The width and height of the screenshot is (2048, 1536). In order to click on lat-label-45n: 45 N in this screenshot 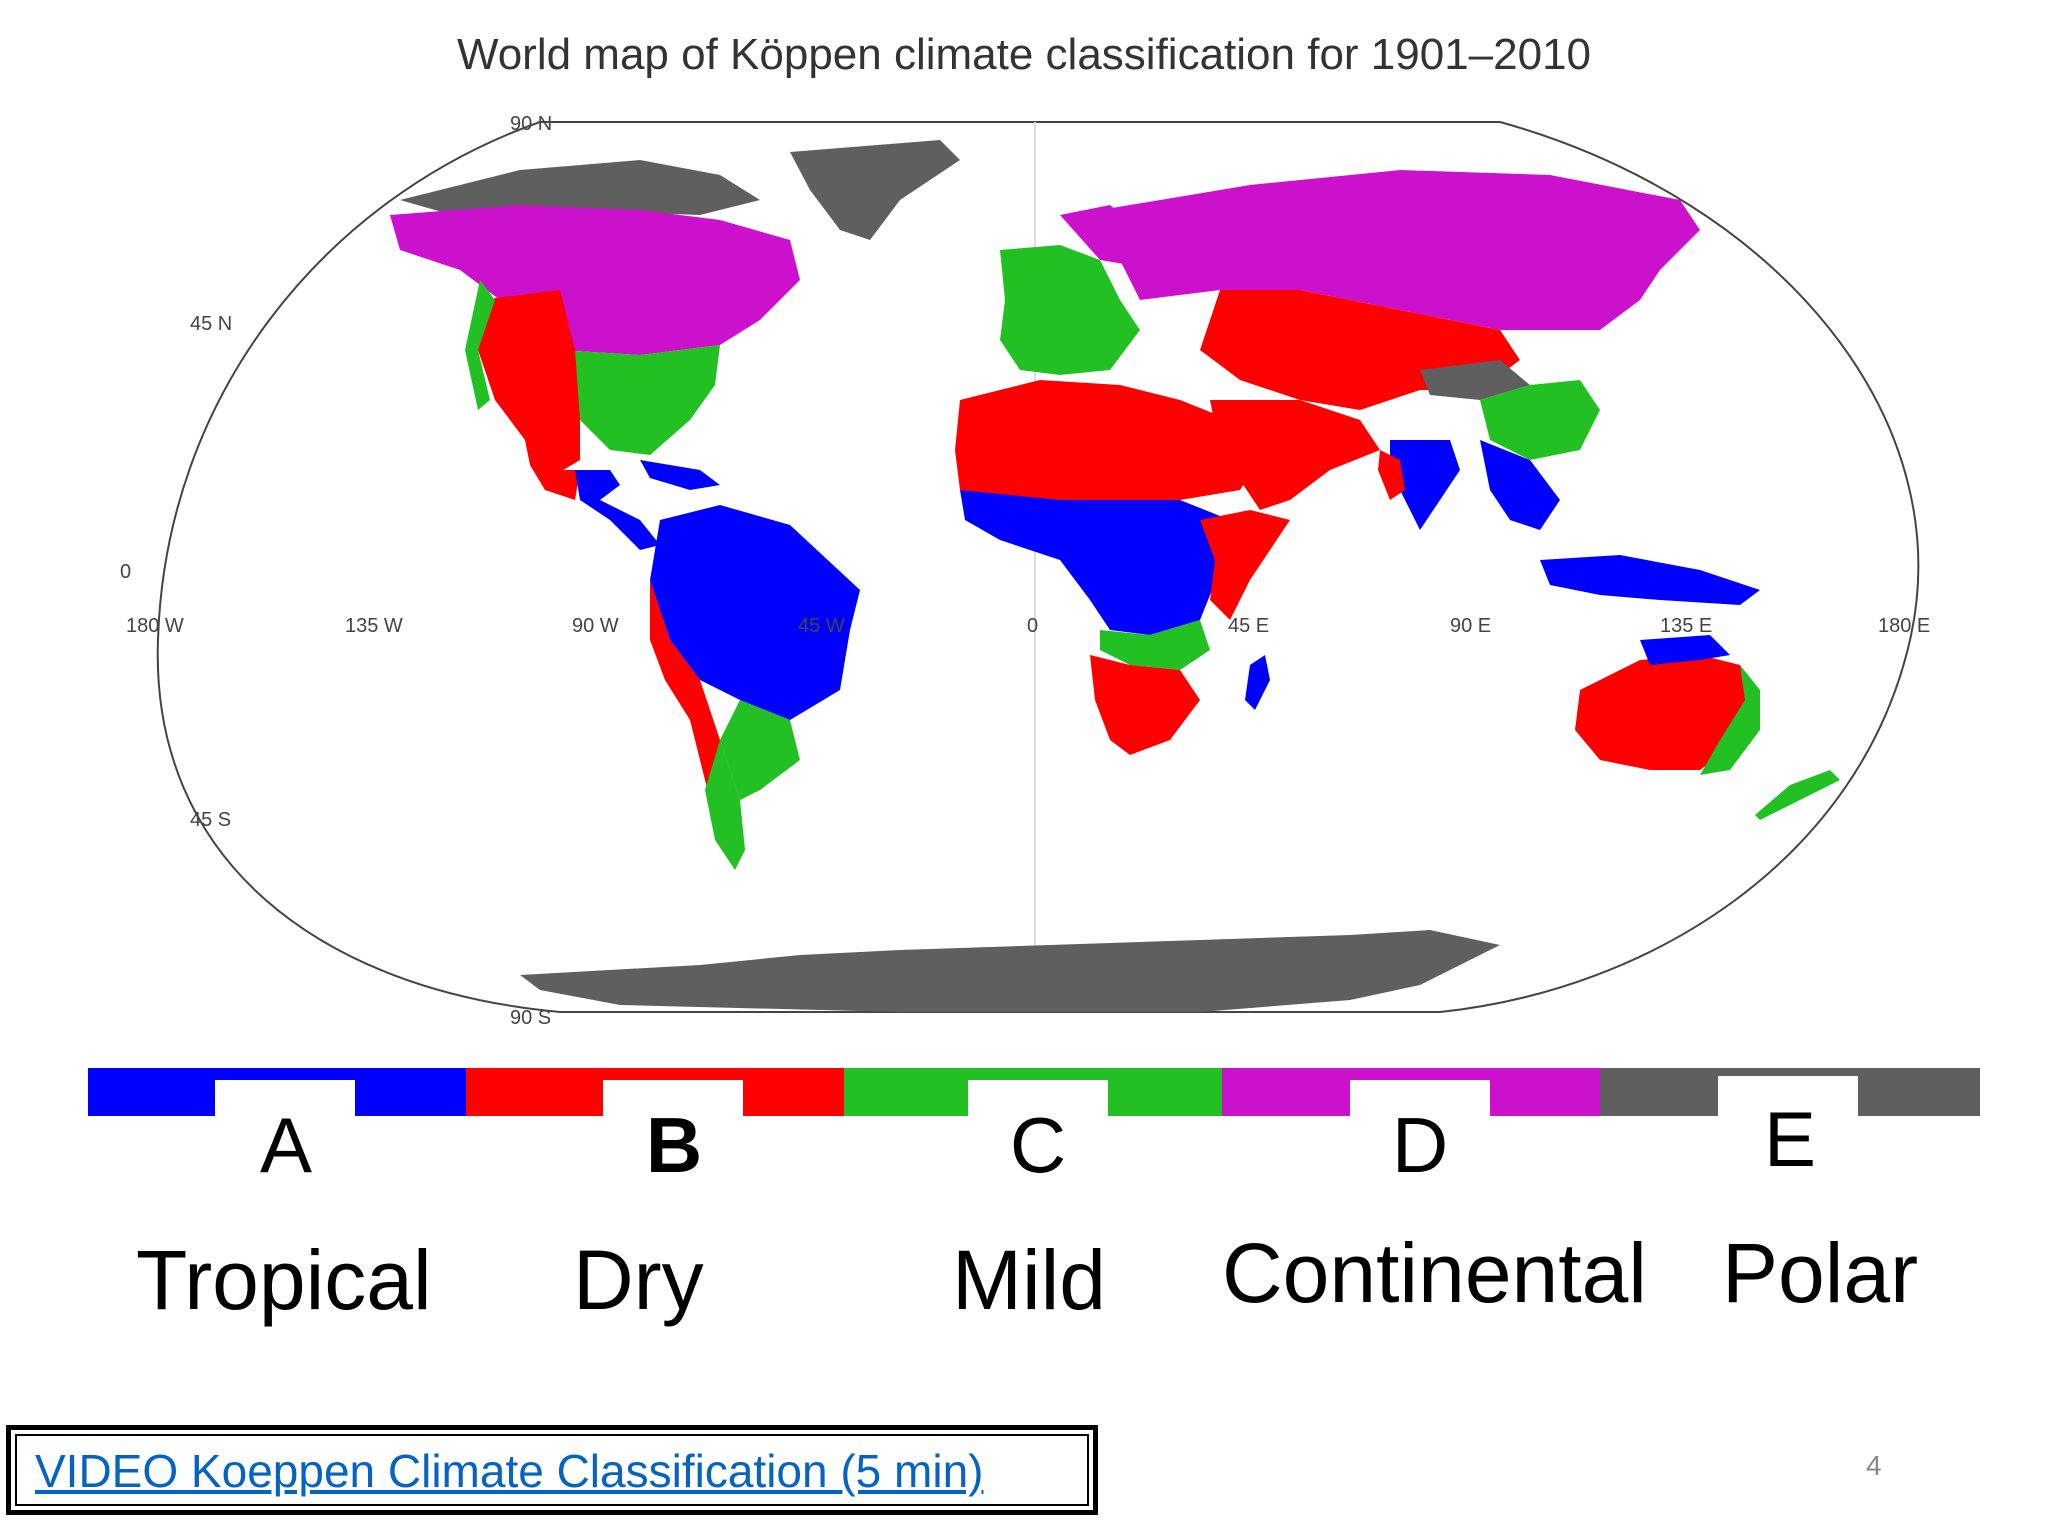, I will do `click(211, 324)`.